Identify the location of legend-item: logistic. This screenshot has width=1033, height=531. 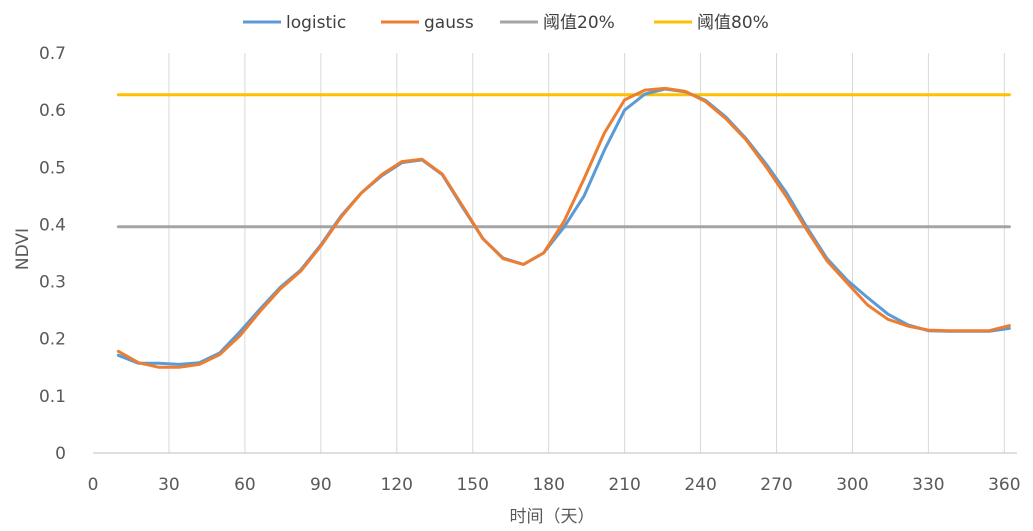
(294, 23).